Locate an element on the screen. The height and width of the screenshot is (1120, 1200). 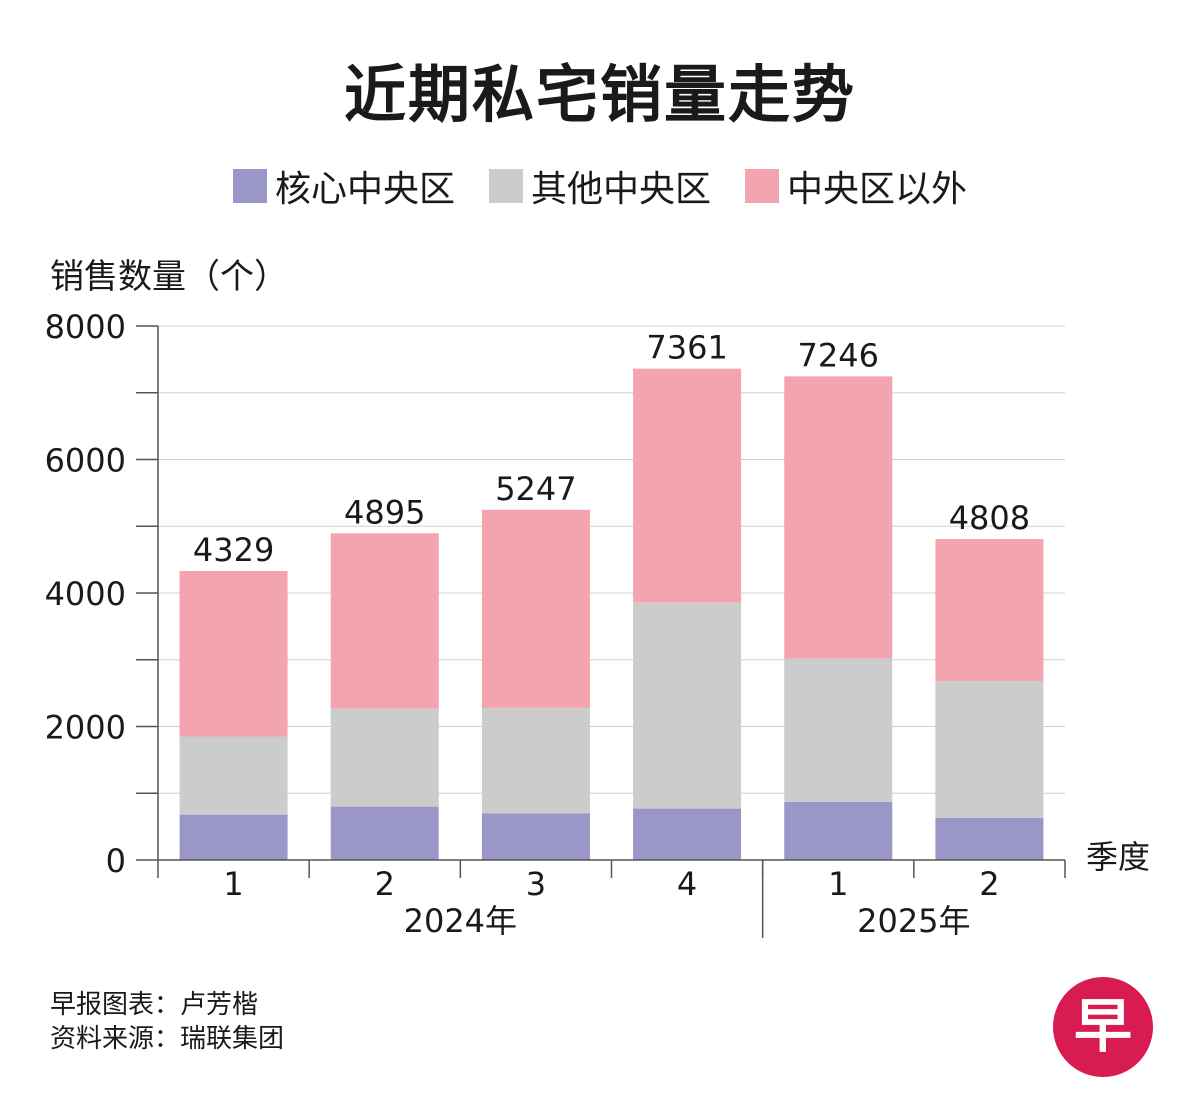
bar-total-label: 4808 is located at coordinates (989, 518).